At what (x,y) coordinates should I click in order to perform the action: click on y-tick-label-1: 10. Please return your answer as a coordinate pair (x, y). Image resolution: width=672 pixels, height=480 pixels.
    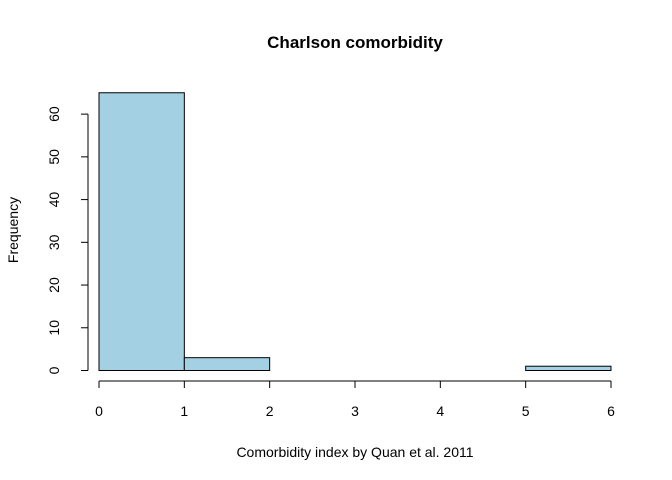
    Looking at the image, I should click on (54, 328).